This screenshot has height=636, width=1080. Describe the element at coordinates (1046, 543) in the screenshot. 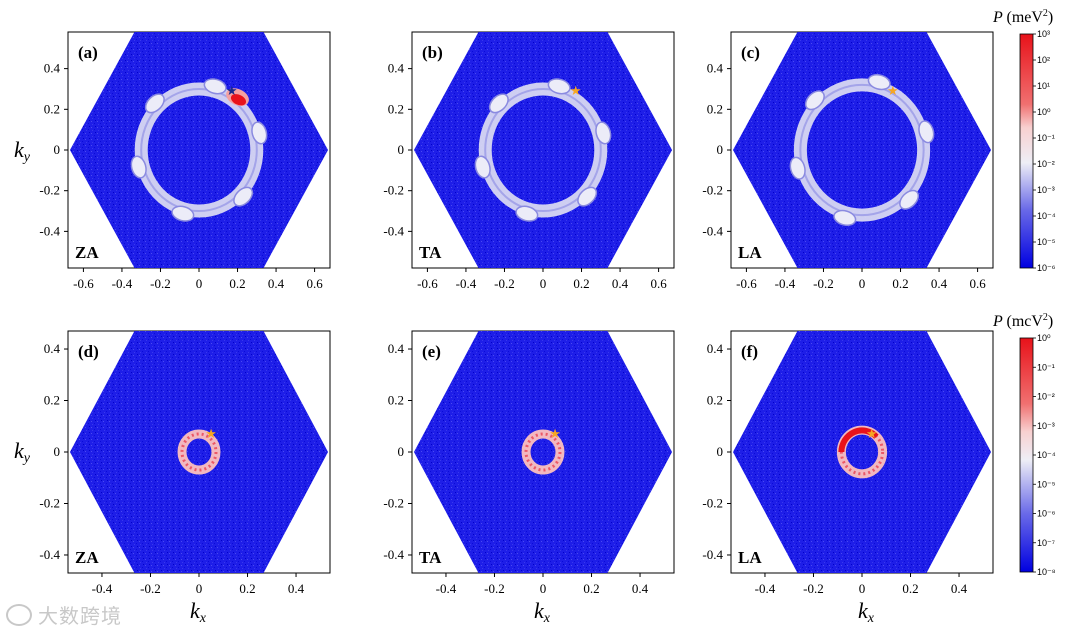

I see `colorbar-tick-label: 10⁻⁷` at that location.